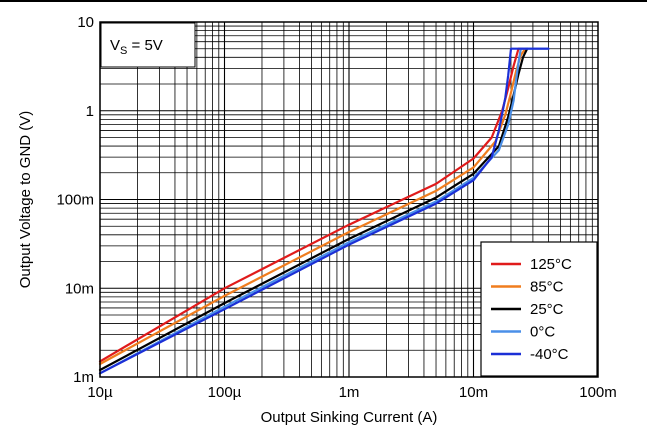 The width and height of the screenshot is (647, 433). I want to click on legend-label: 0°C, so click(542, 332).